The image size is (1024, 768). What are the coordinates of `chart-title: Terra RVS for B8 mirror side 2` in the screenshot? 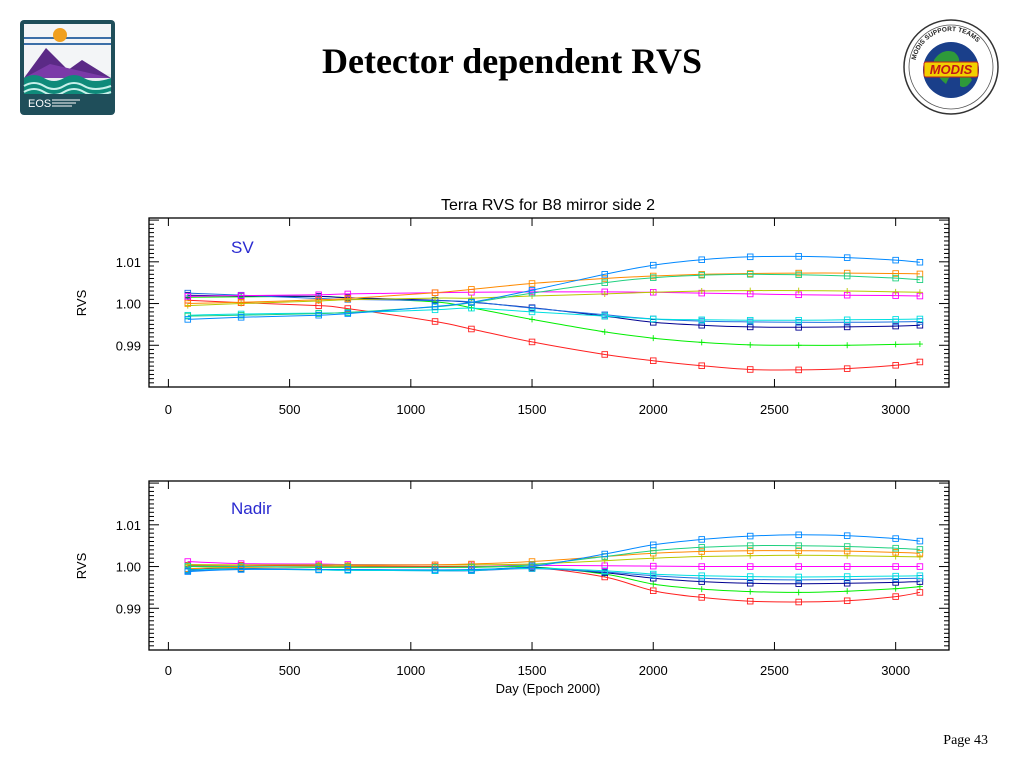 It's located at (548, 205).